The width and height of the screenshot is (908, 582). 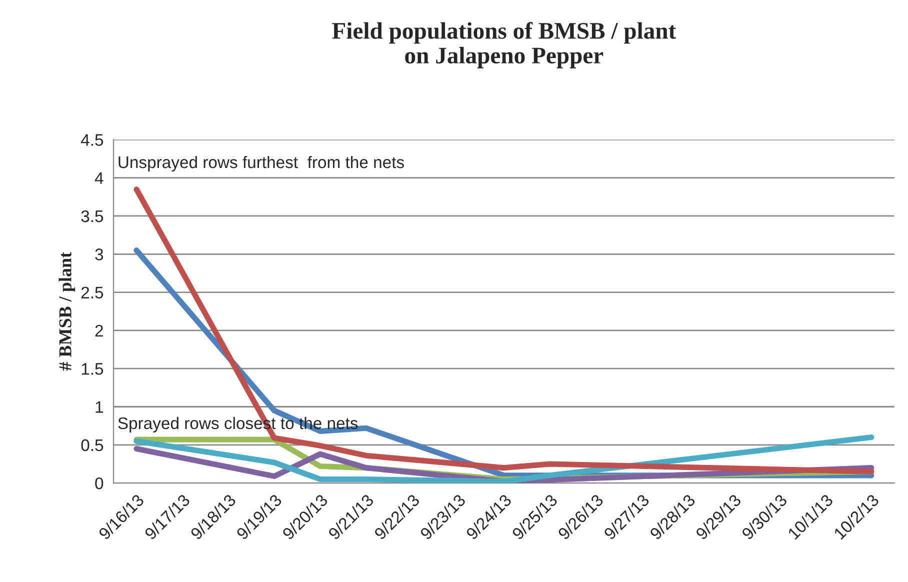 I want to click on annotation: Unsprayed rows furthest from the nets, so click(x=261, y=164).